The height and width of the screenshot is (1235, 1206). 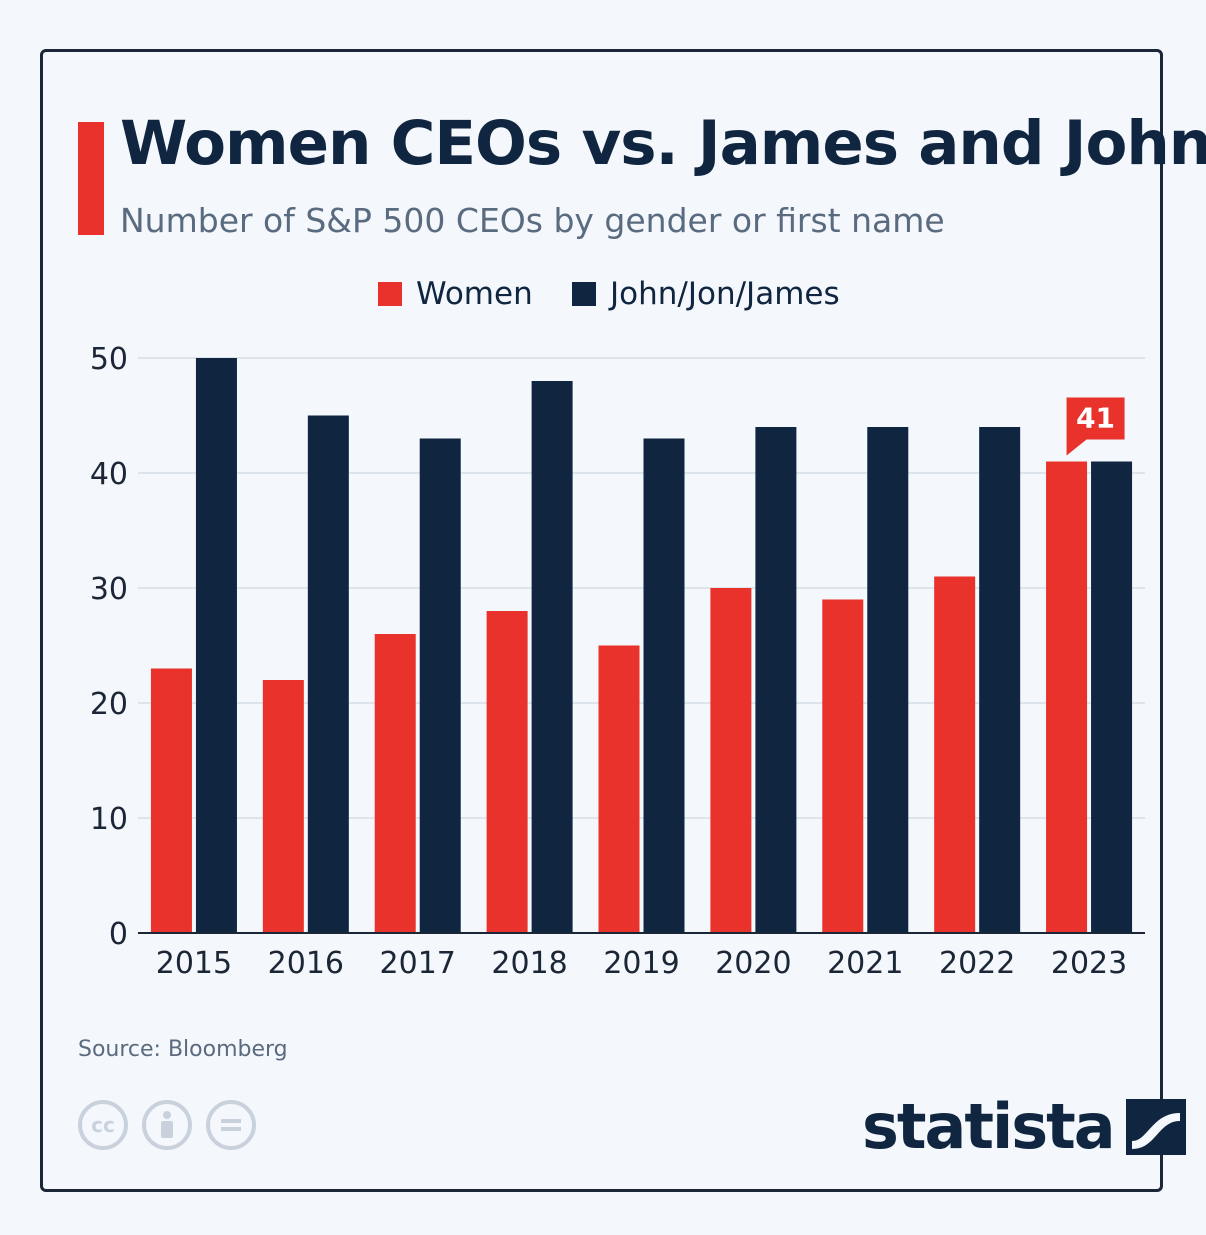 I want to click on source-note: Source: Bloomberg, so click(x=183, y=1049).